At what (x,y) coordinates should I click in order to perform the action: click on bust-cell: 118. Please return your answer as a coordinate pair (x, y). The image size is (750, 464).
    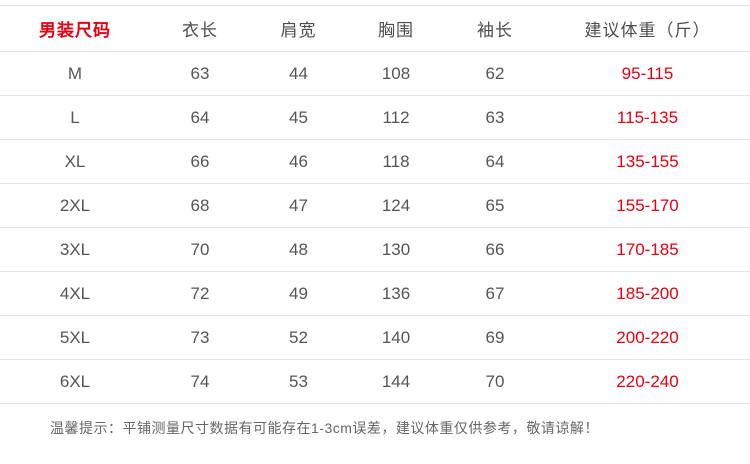
    Looking at the image, I should click on (396, 161).